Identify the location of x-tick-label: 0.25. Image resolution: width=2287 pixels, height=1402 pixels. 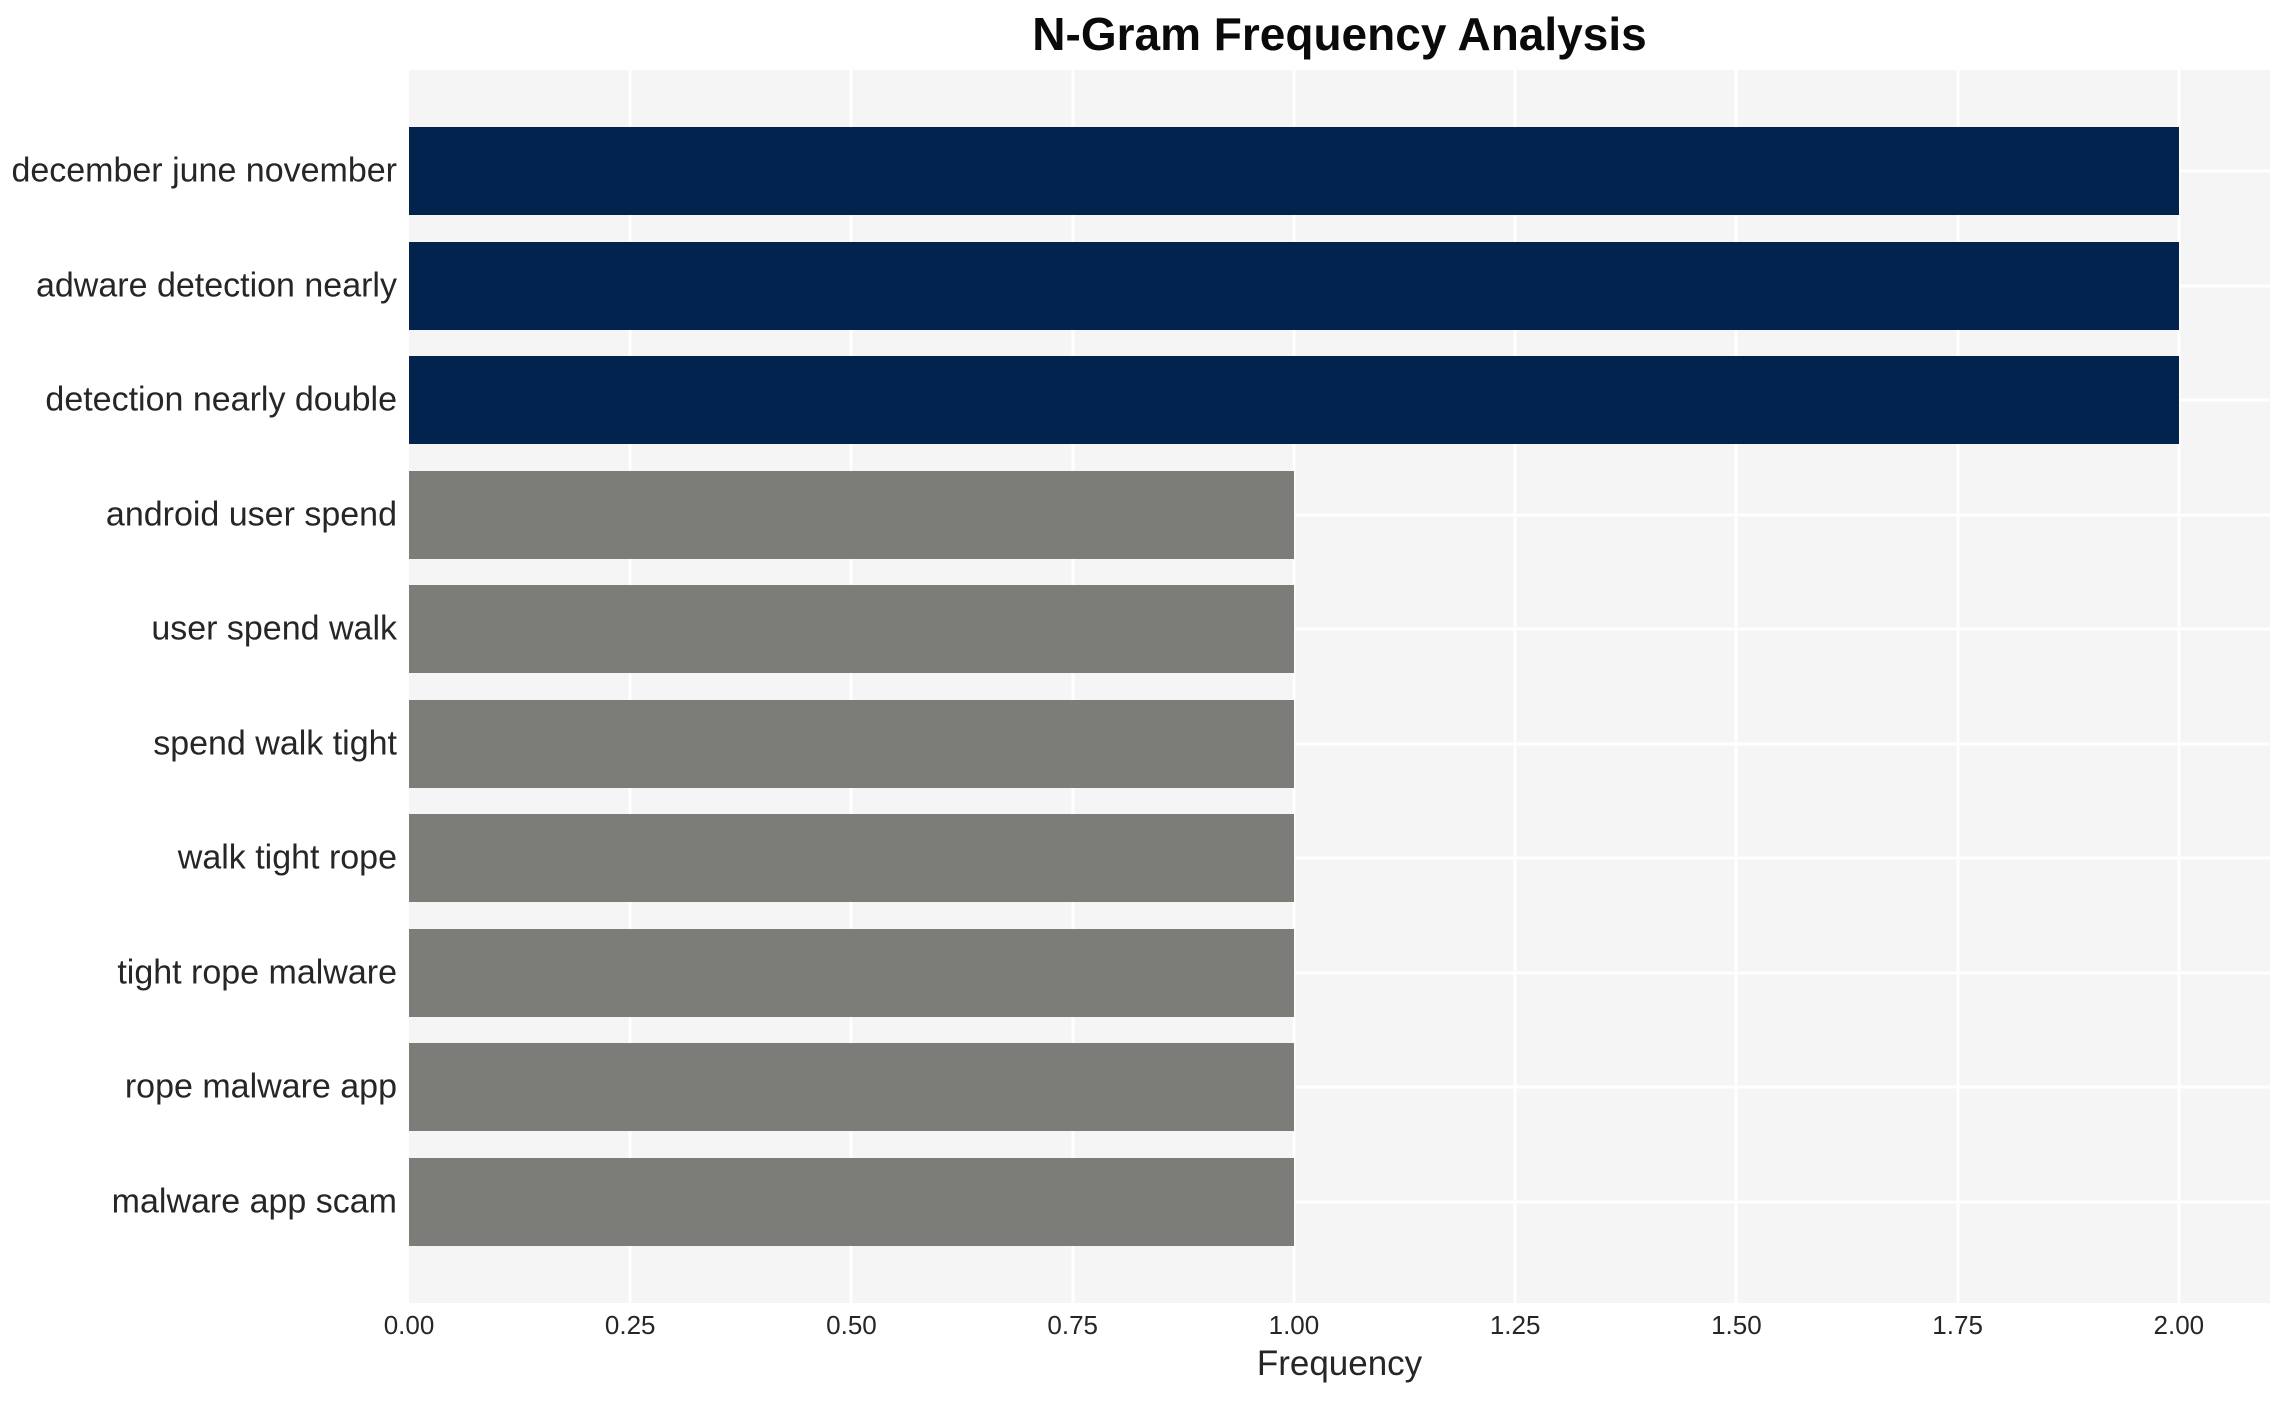
(630, 1325).